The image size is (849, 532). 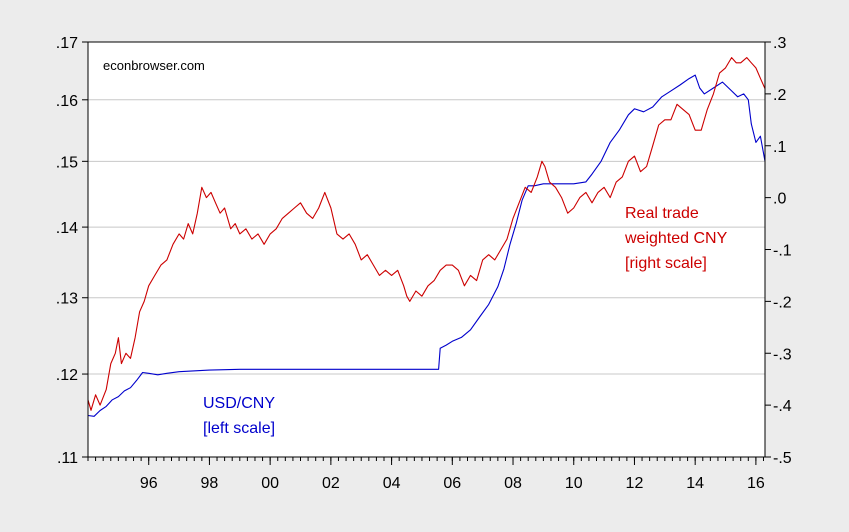 I want to click on real-cny-annotation-line-1: Real trade, so click(x=662, y=213).